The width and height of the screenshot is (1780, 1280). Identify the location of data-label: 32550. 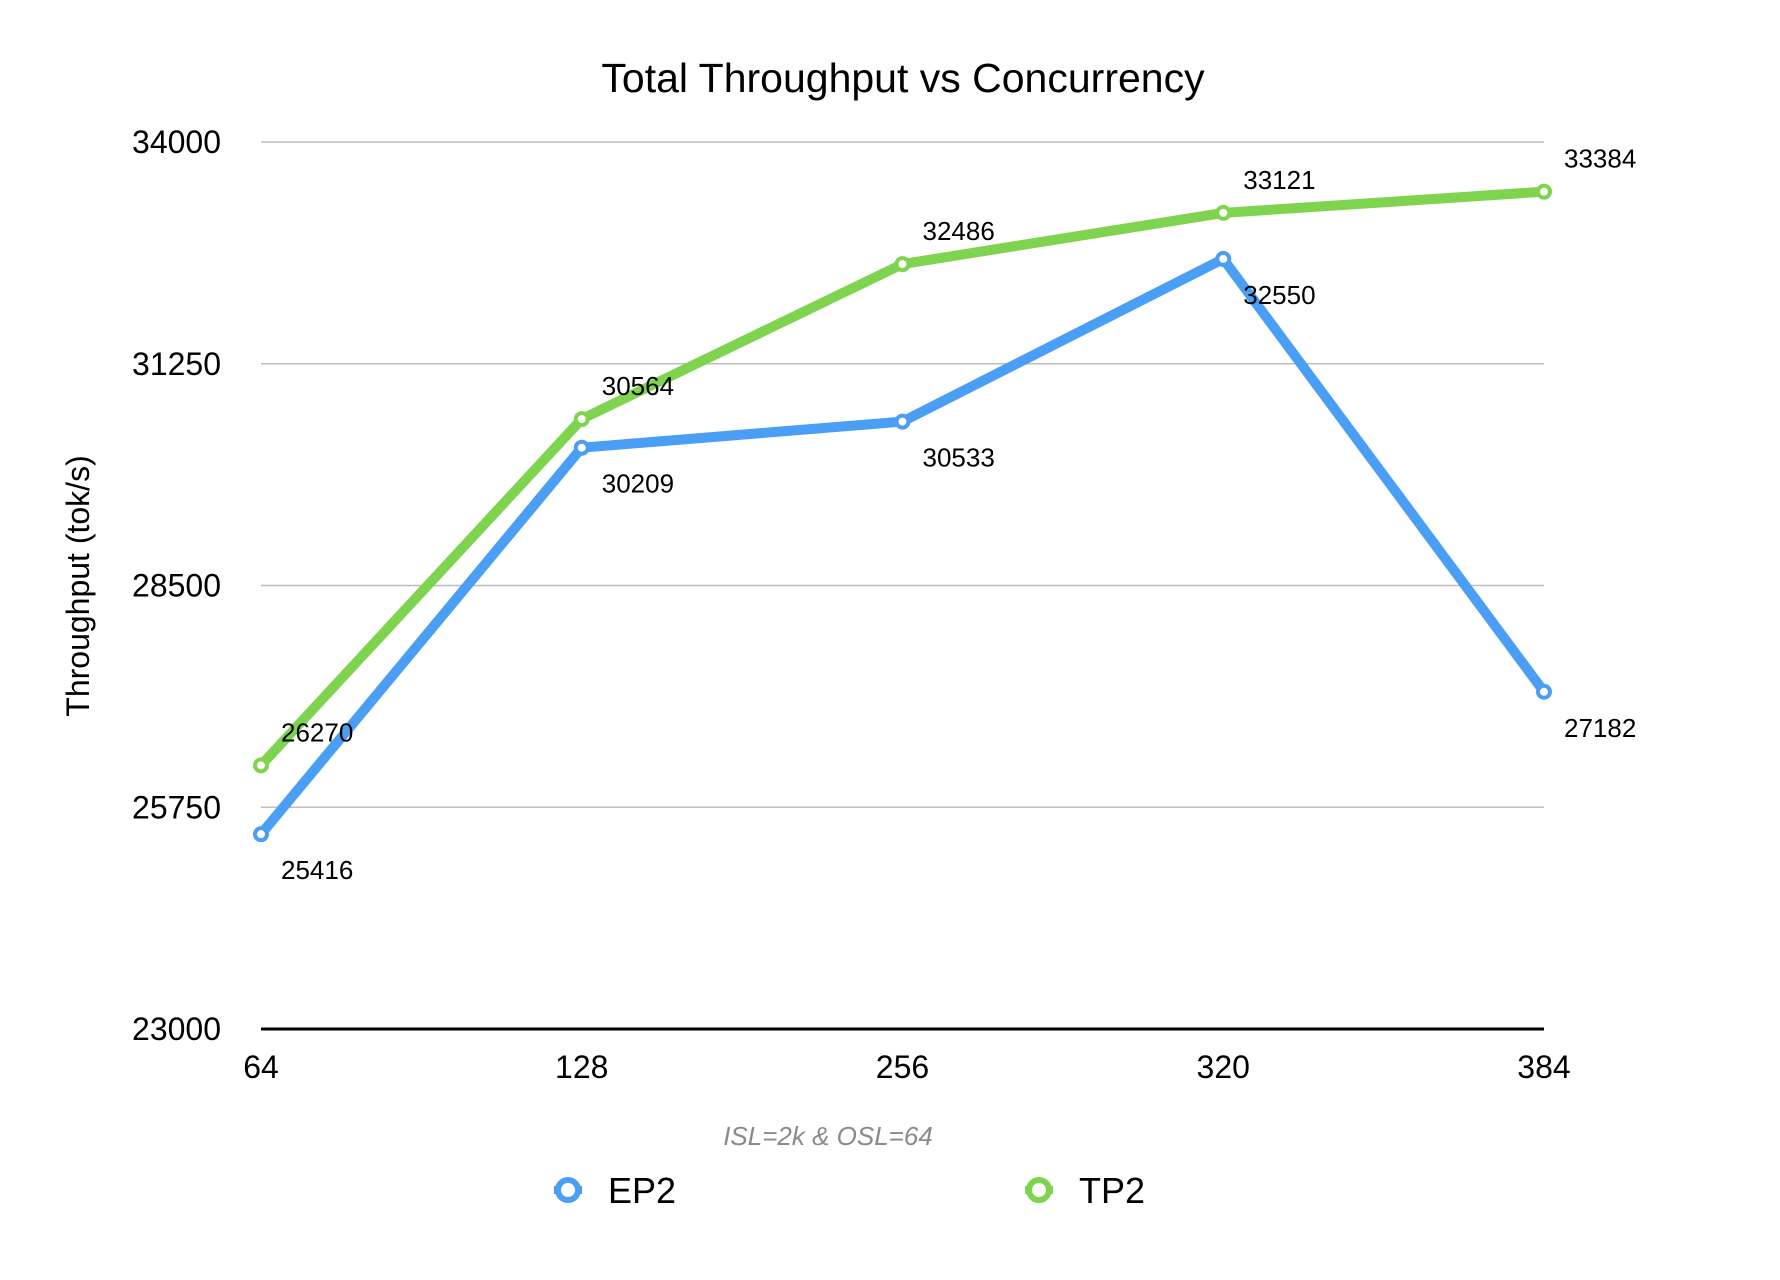
(1279, 295).